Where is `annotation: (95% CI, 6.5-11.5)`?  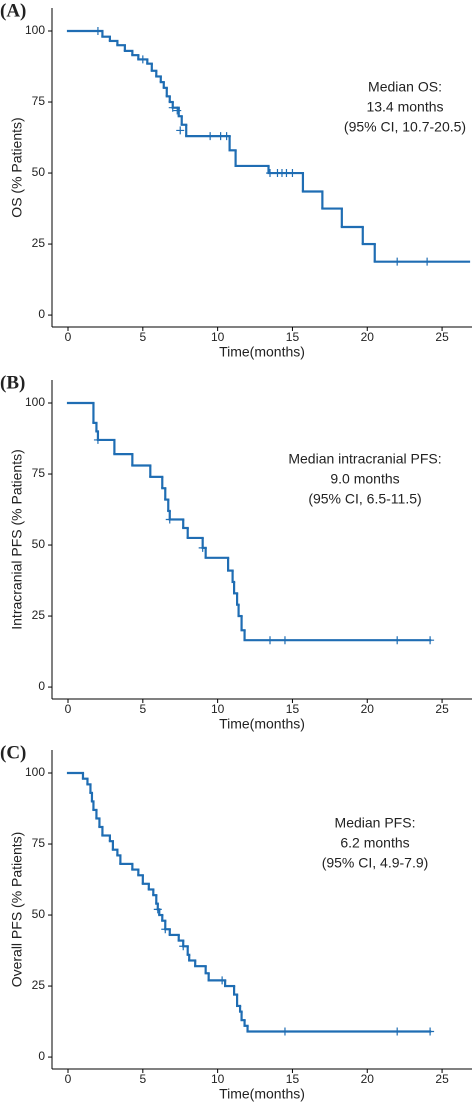
annotation: (95% CI, 6.5-11.5) is located at coordinates (364, 499).